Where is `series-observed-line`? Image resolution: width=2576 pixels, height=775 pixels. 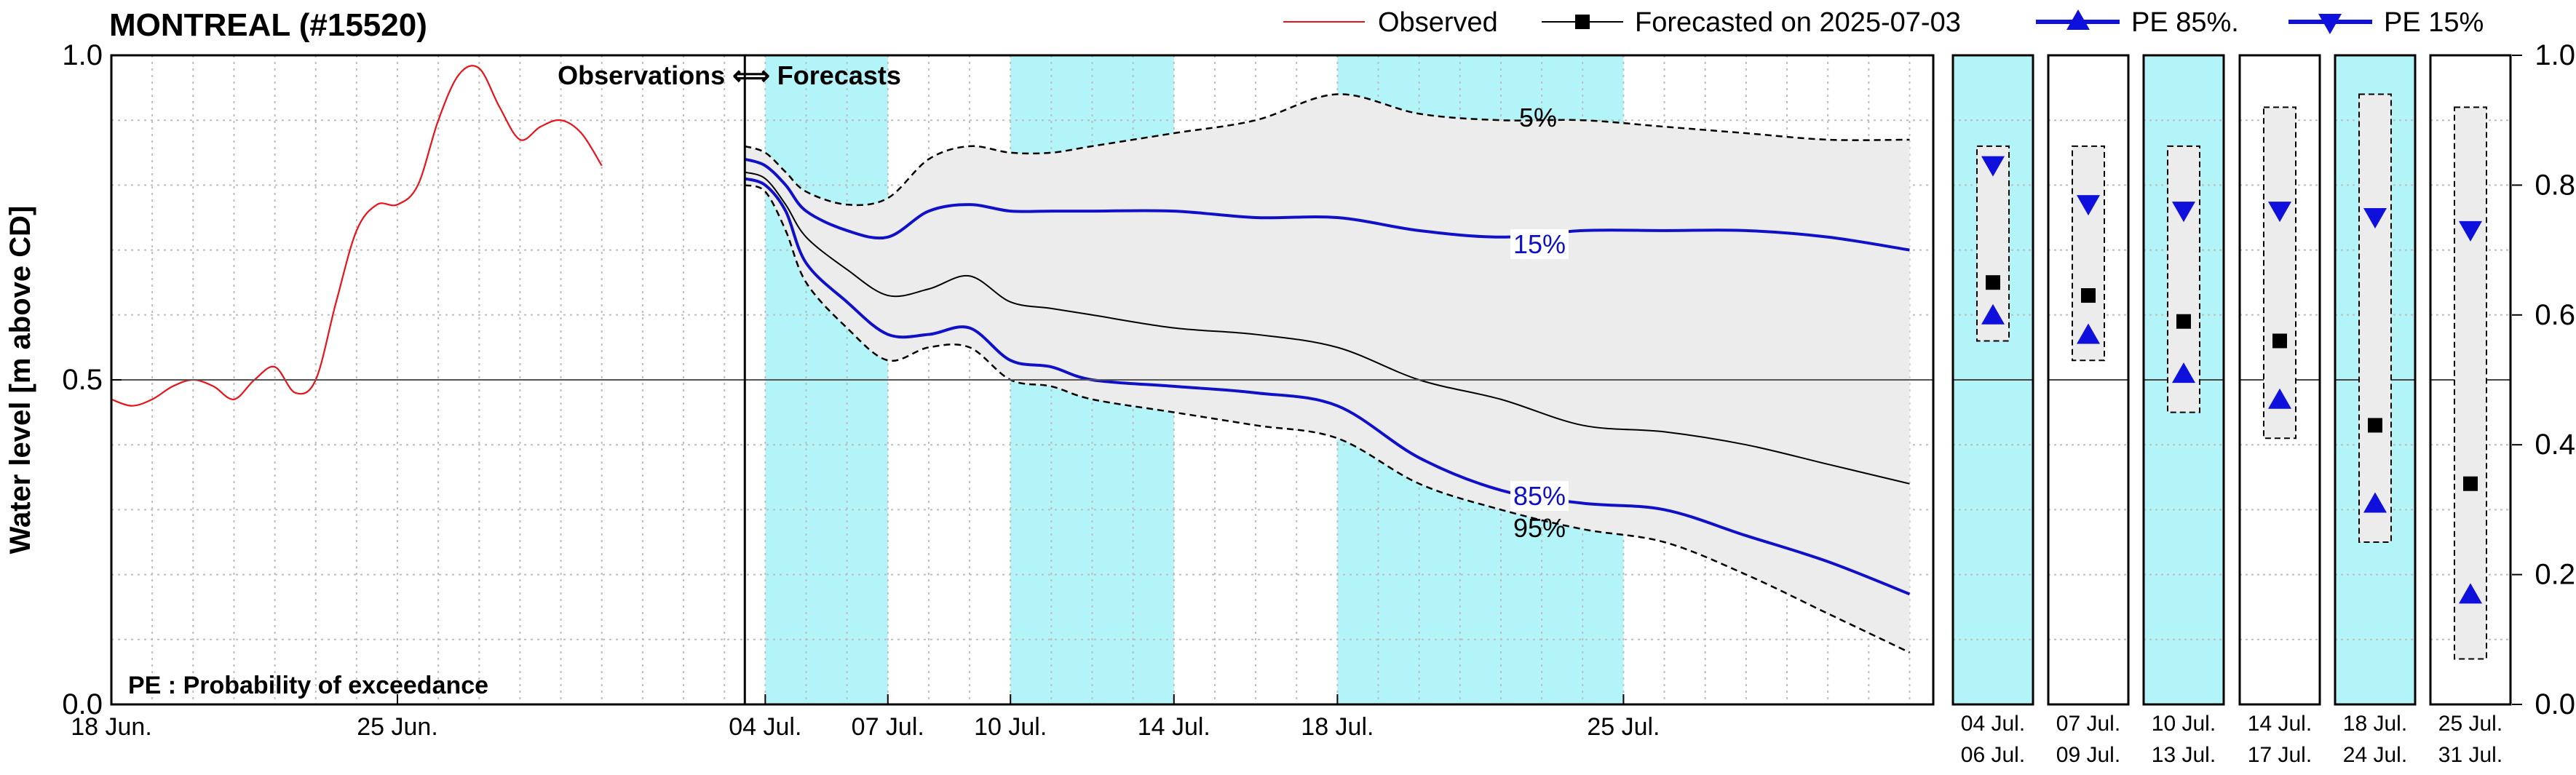
series-observed-line is located at coordinates (357, 236).